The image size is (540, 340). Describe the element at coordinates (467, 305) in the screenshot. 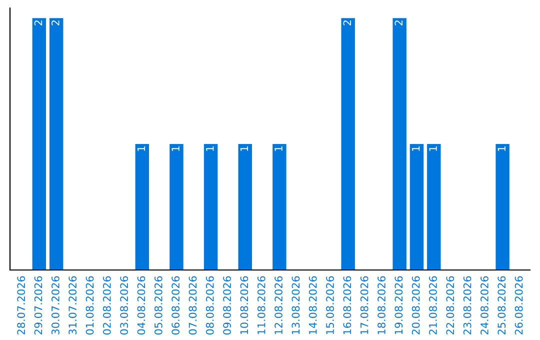

I see `x-tick-label: 23.08.2026` at that location.